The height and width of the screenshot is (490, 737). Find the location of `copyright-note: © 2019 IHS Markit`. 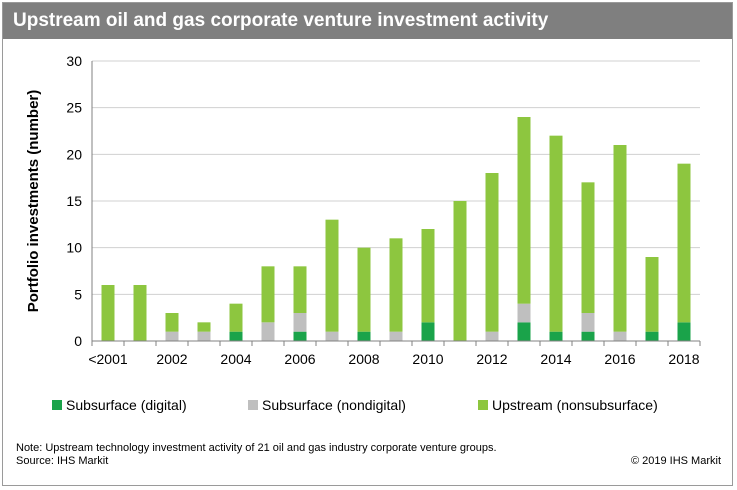

copyright-note: © 2019 IHS Markit is located at coordinates (675, 461).